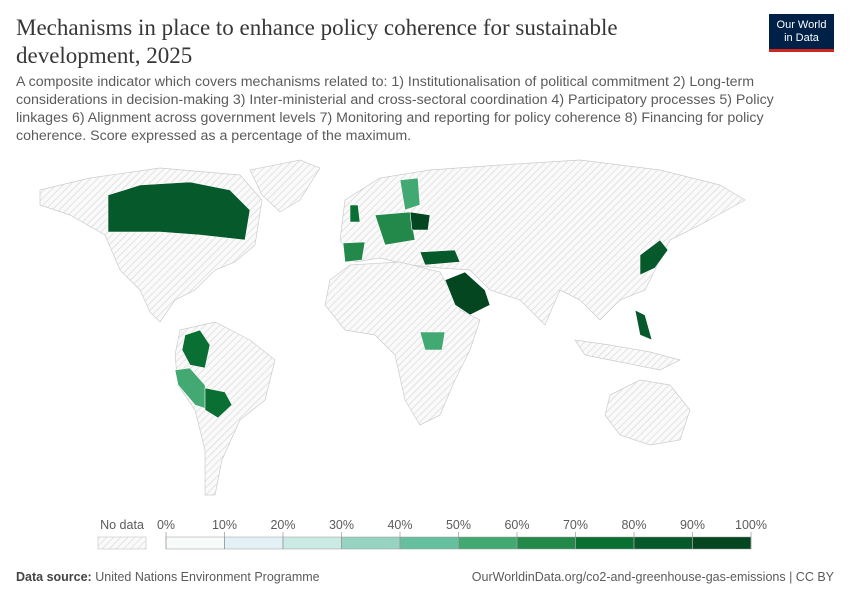 Image resolution: width=850 pixels, height=600 pixels. I want to click on legend-tick-label: 70%, so click(575, 525).